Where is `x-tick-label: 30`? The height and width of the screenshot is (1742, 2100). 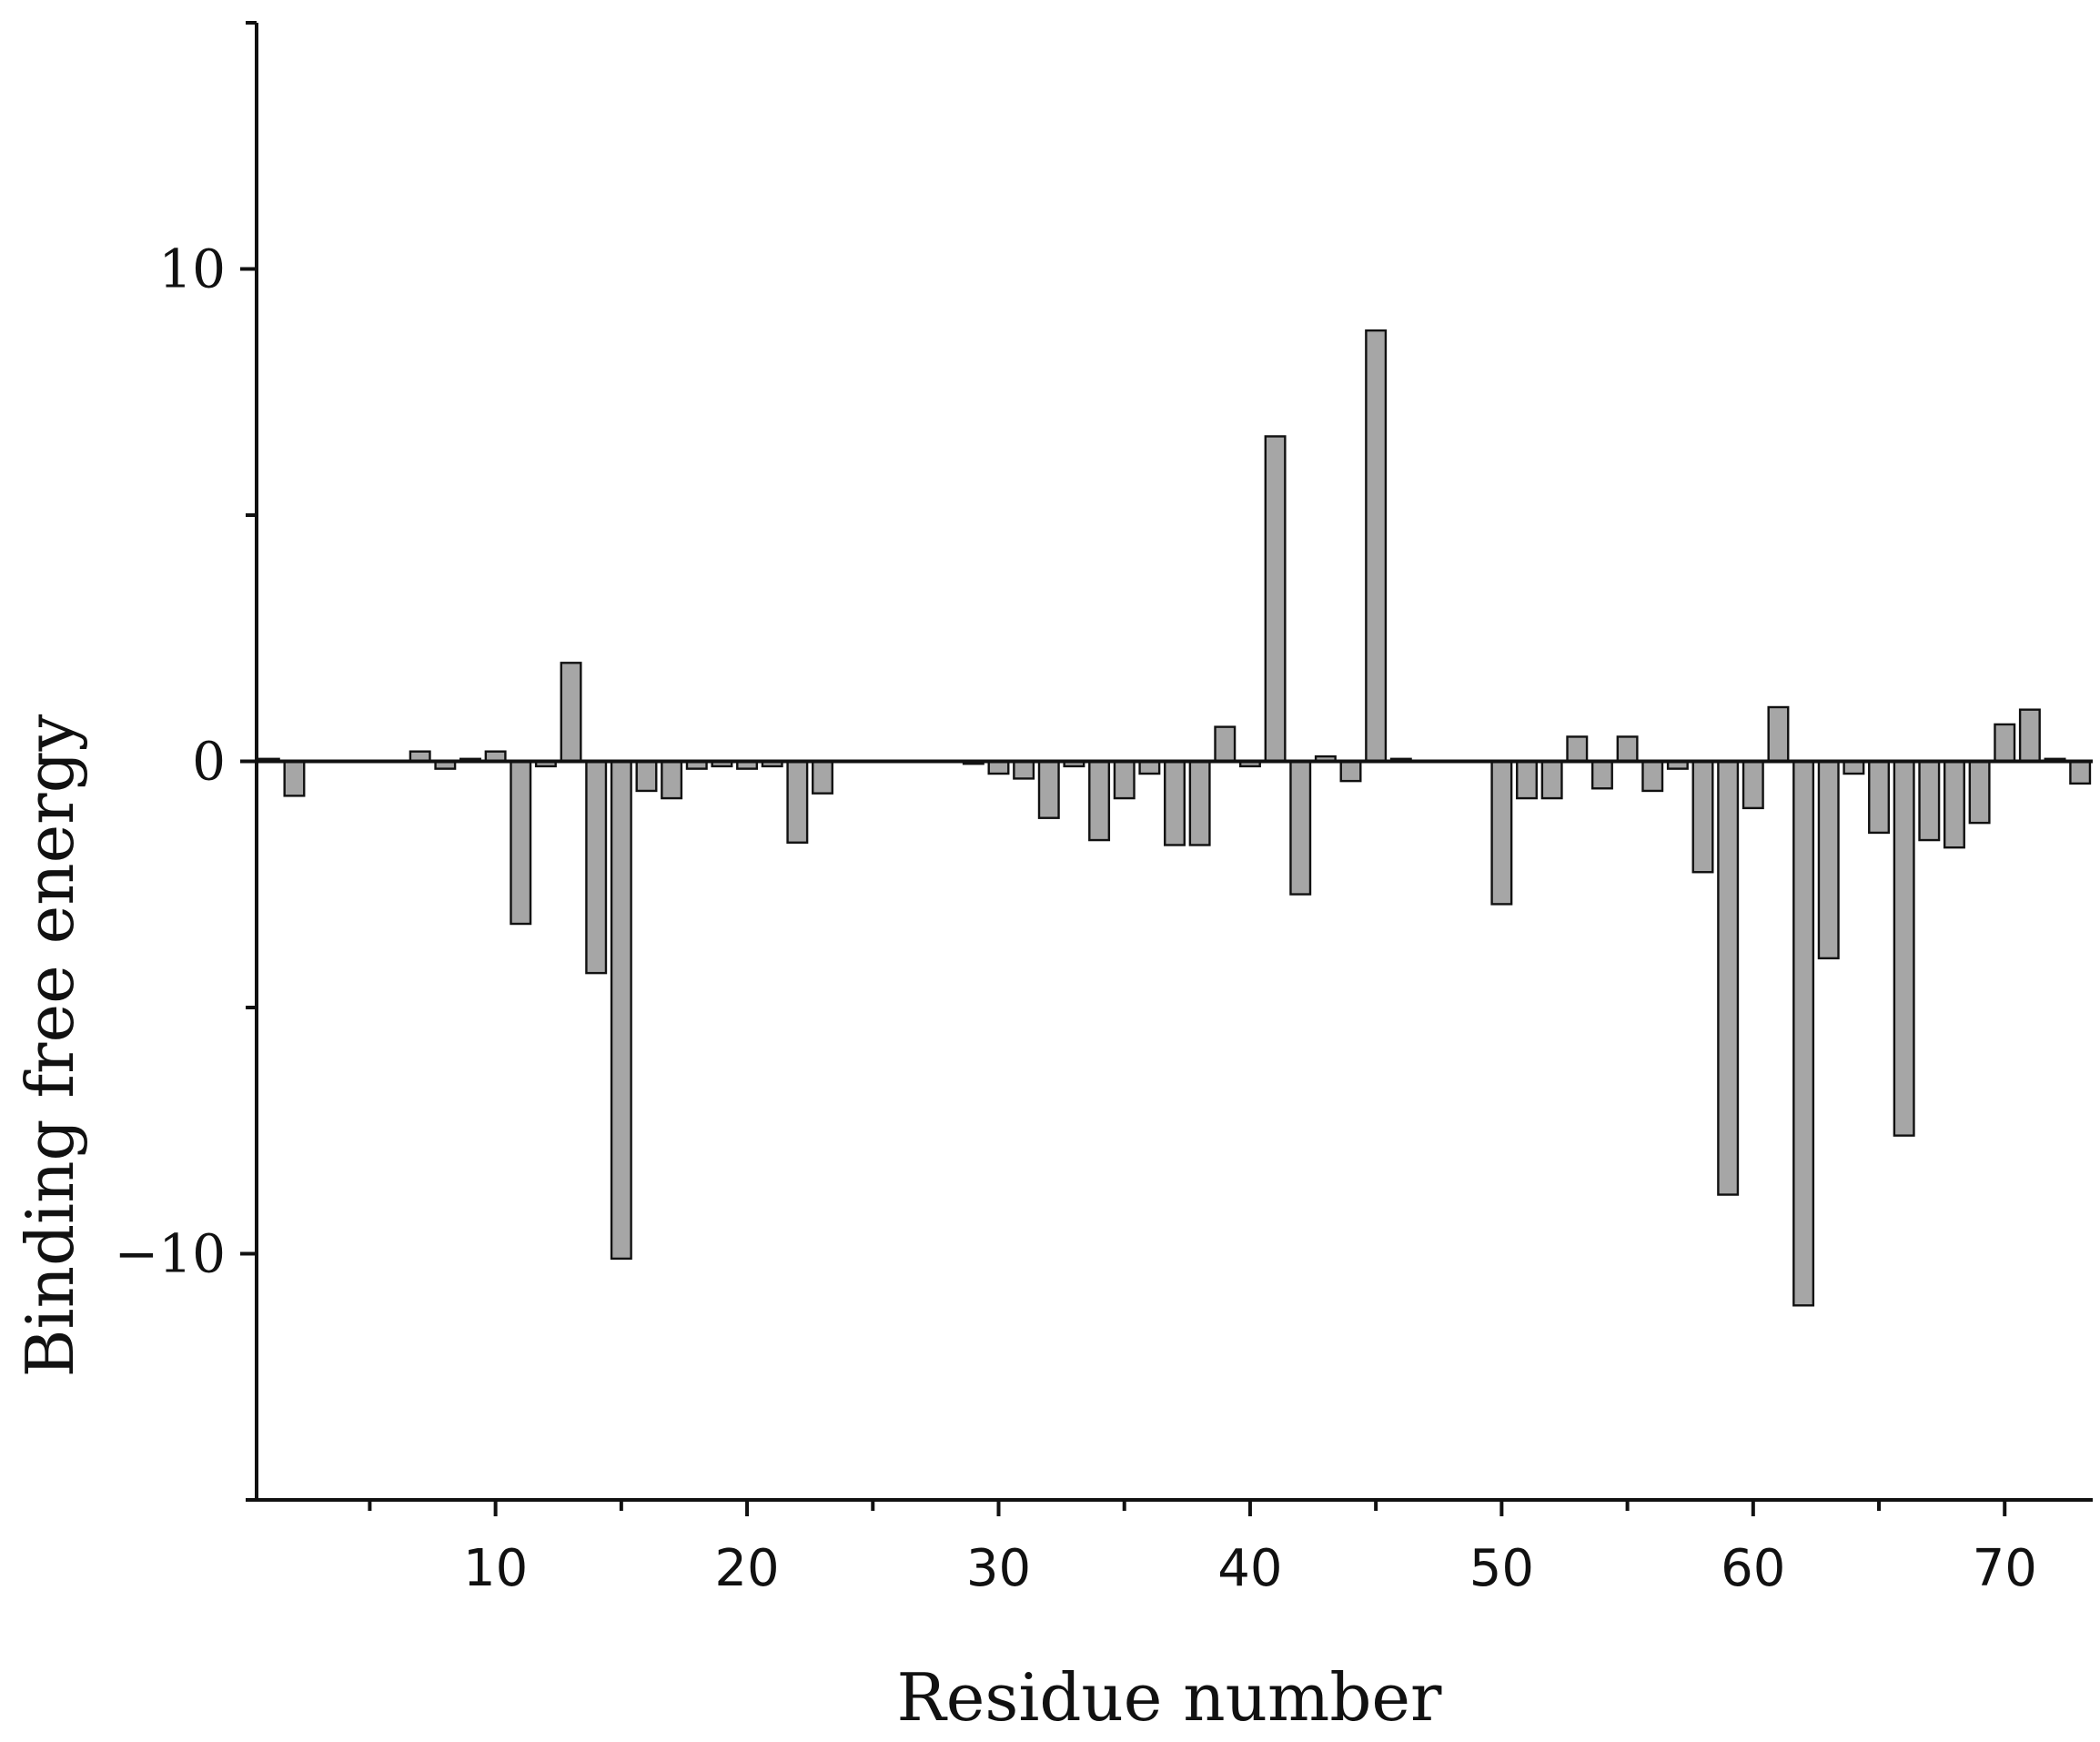
x-tick-label: 30 is located at coordinates (998, 1569).